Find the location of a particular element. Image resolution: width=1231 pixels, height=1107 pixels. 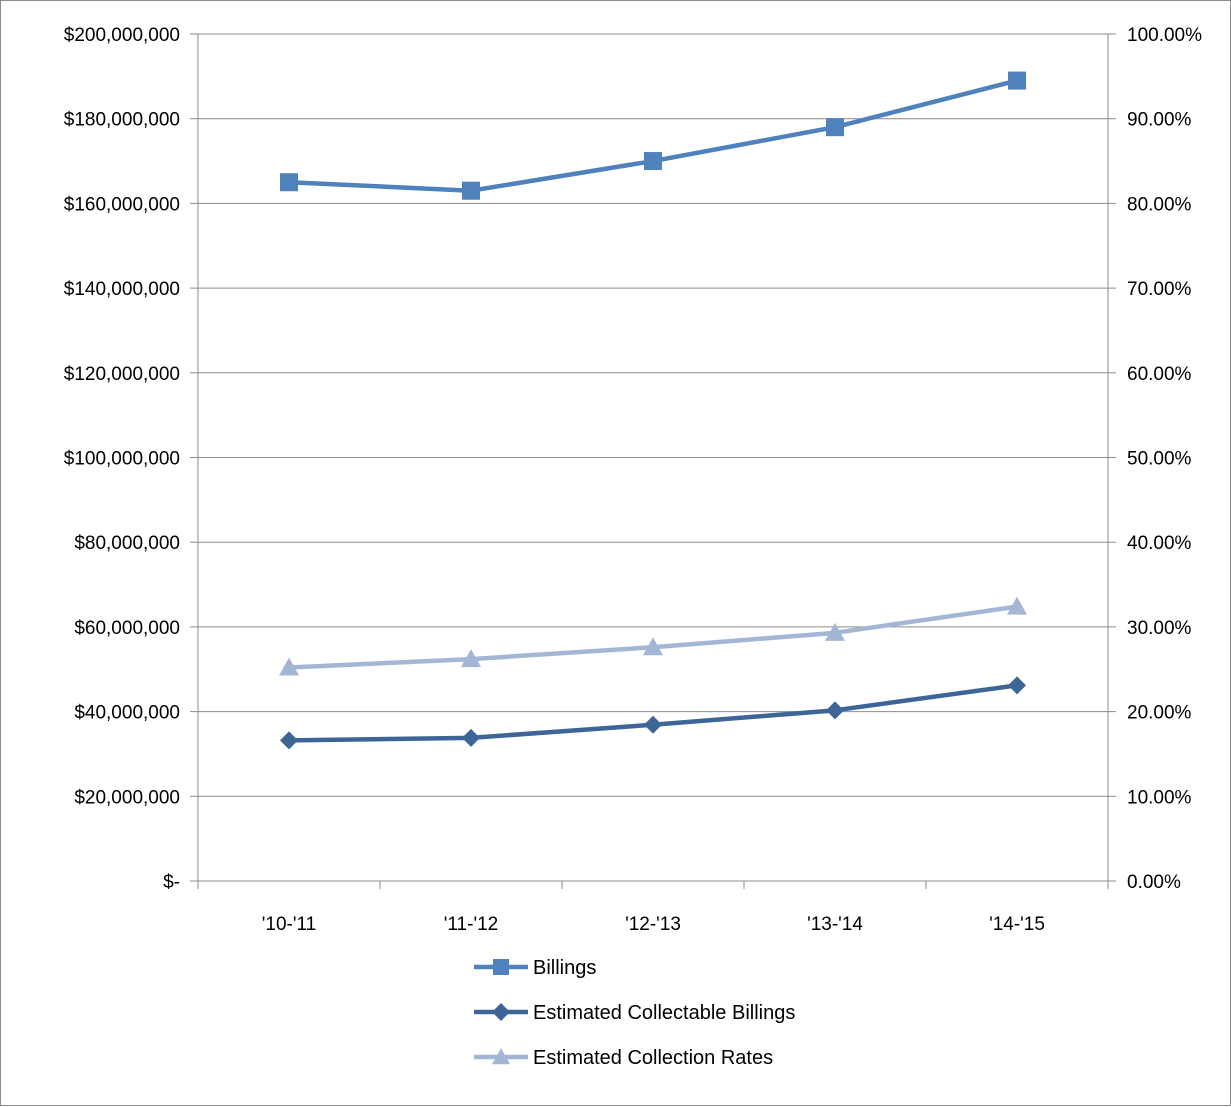

right-axis-tick-label: 30.00% is located at coordinates (1159, 628).